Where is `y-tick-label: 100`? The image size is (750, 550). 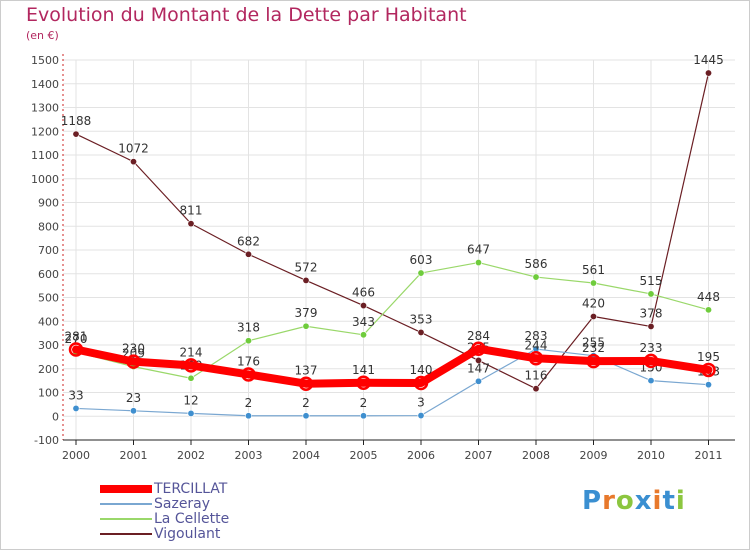 y-tick-label: 100 is located at coordinates (48, 393).